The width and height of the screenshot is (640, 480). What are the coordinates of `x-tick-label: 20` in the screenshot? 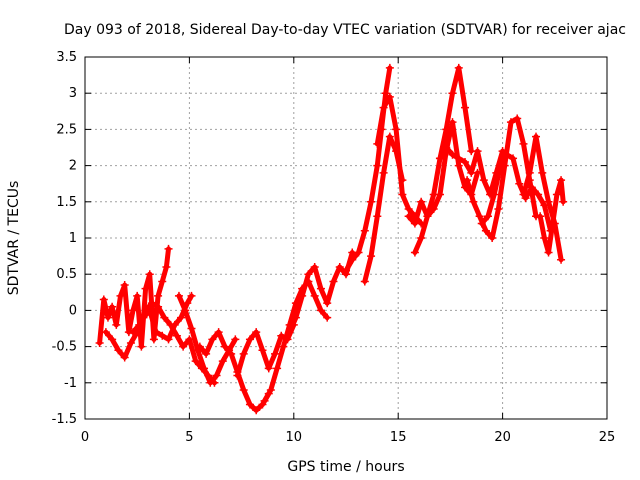 It's located at (502, 437).